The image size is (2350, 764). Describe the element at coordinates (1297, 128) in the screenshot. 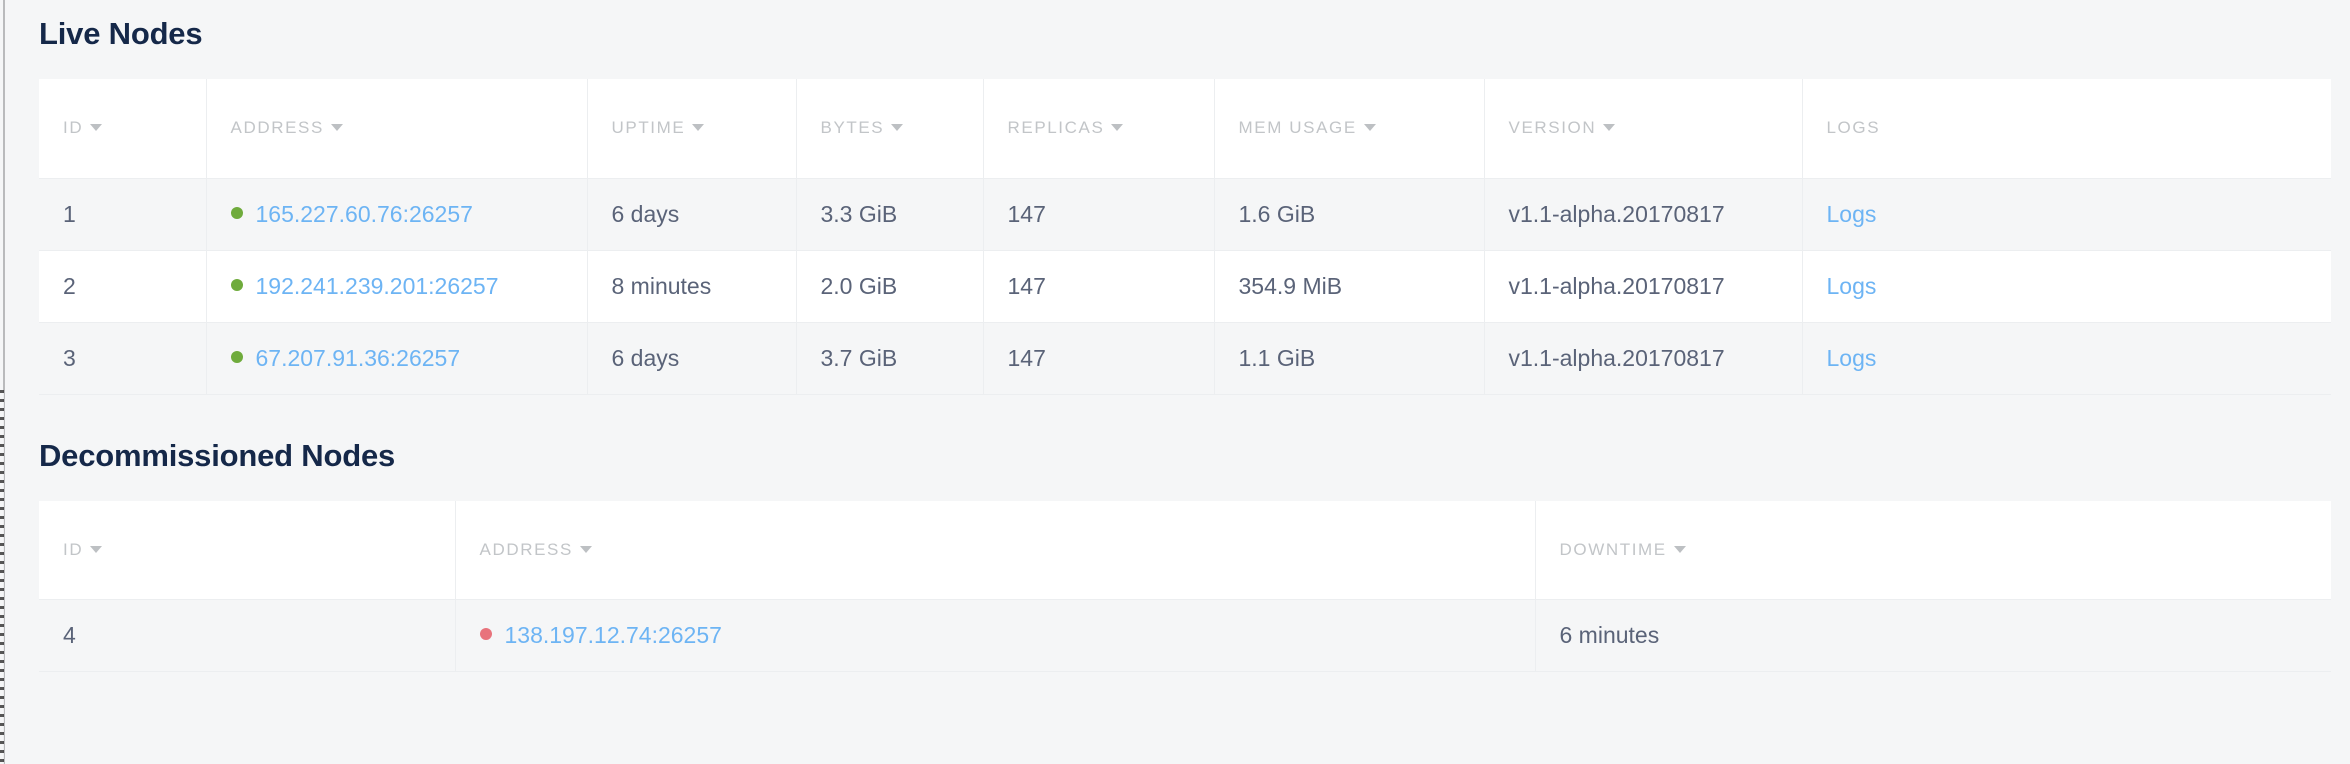

I see `column-header-label: MEM USAGE` at that location.